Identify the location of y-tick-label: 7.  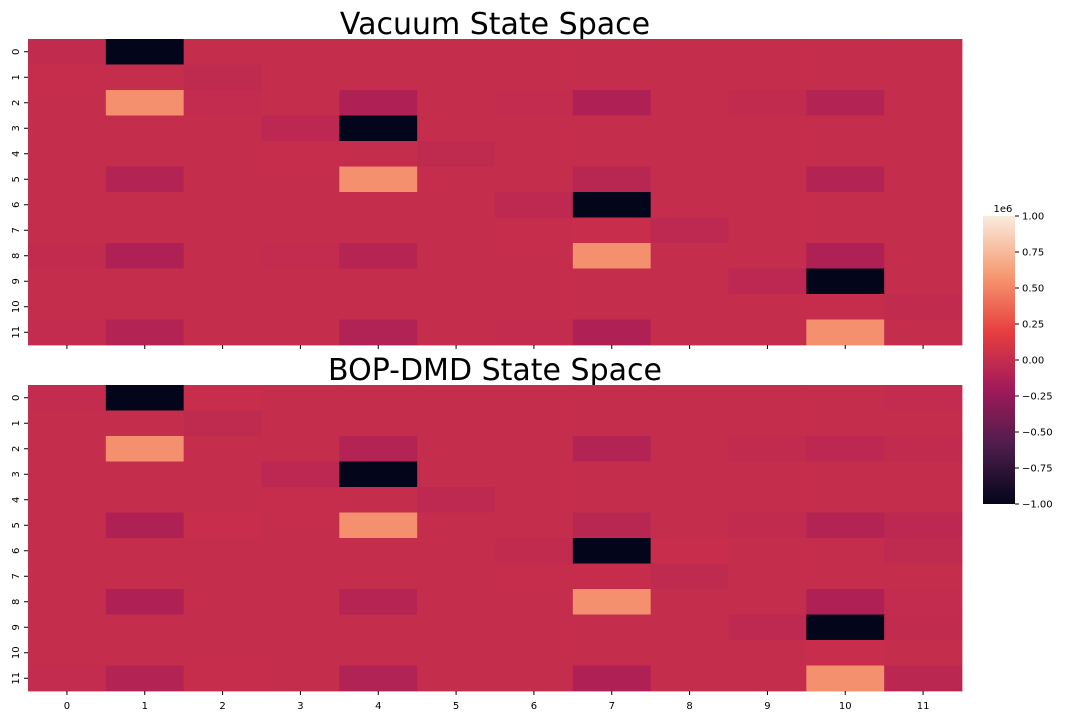
(16, 576).